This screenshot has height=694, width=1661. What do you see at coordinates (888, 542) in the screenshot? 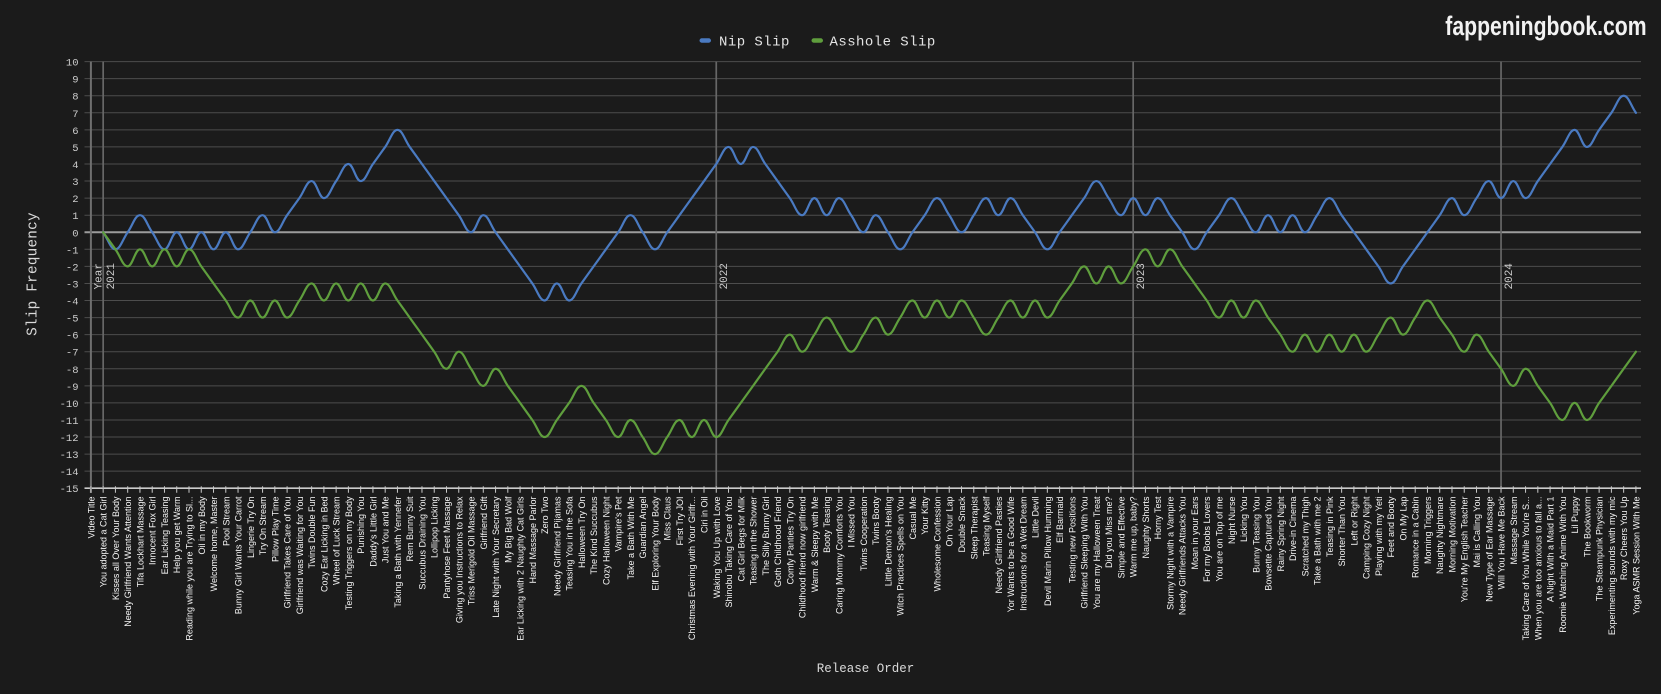
I see `svg-text: Little Demon's Healing` at bounding box center [888, 542].